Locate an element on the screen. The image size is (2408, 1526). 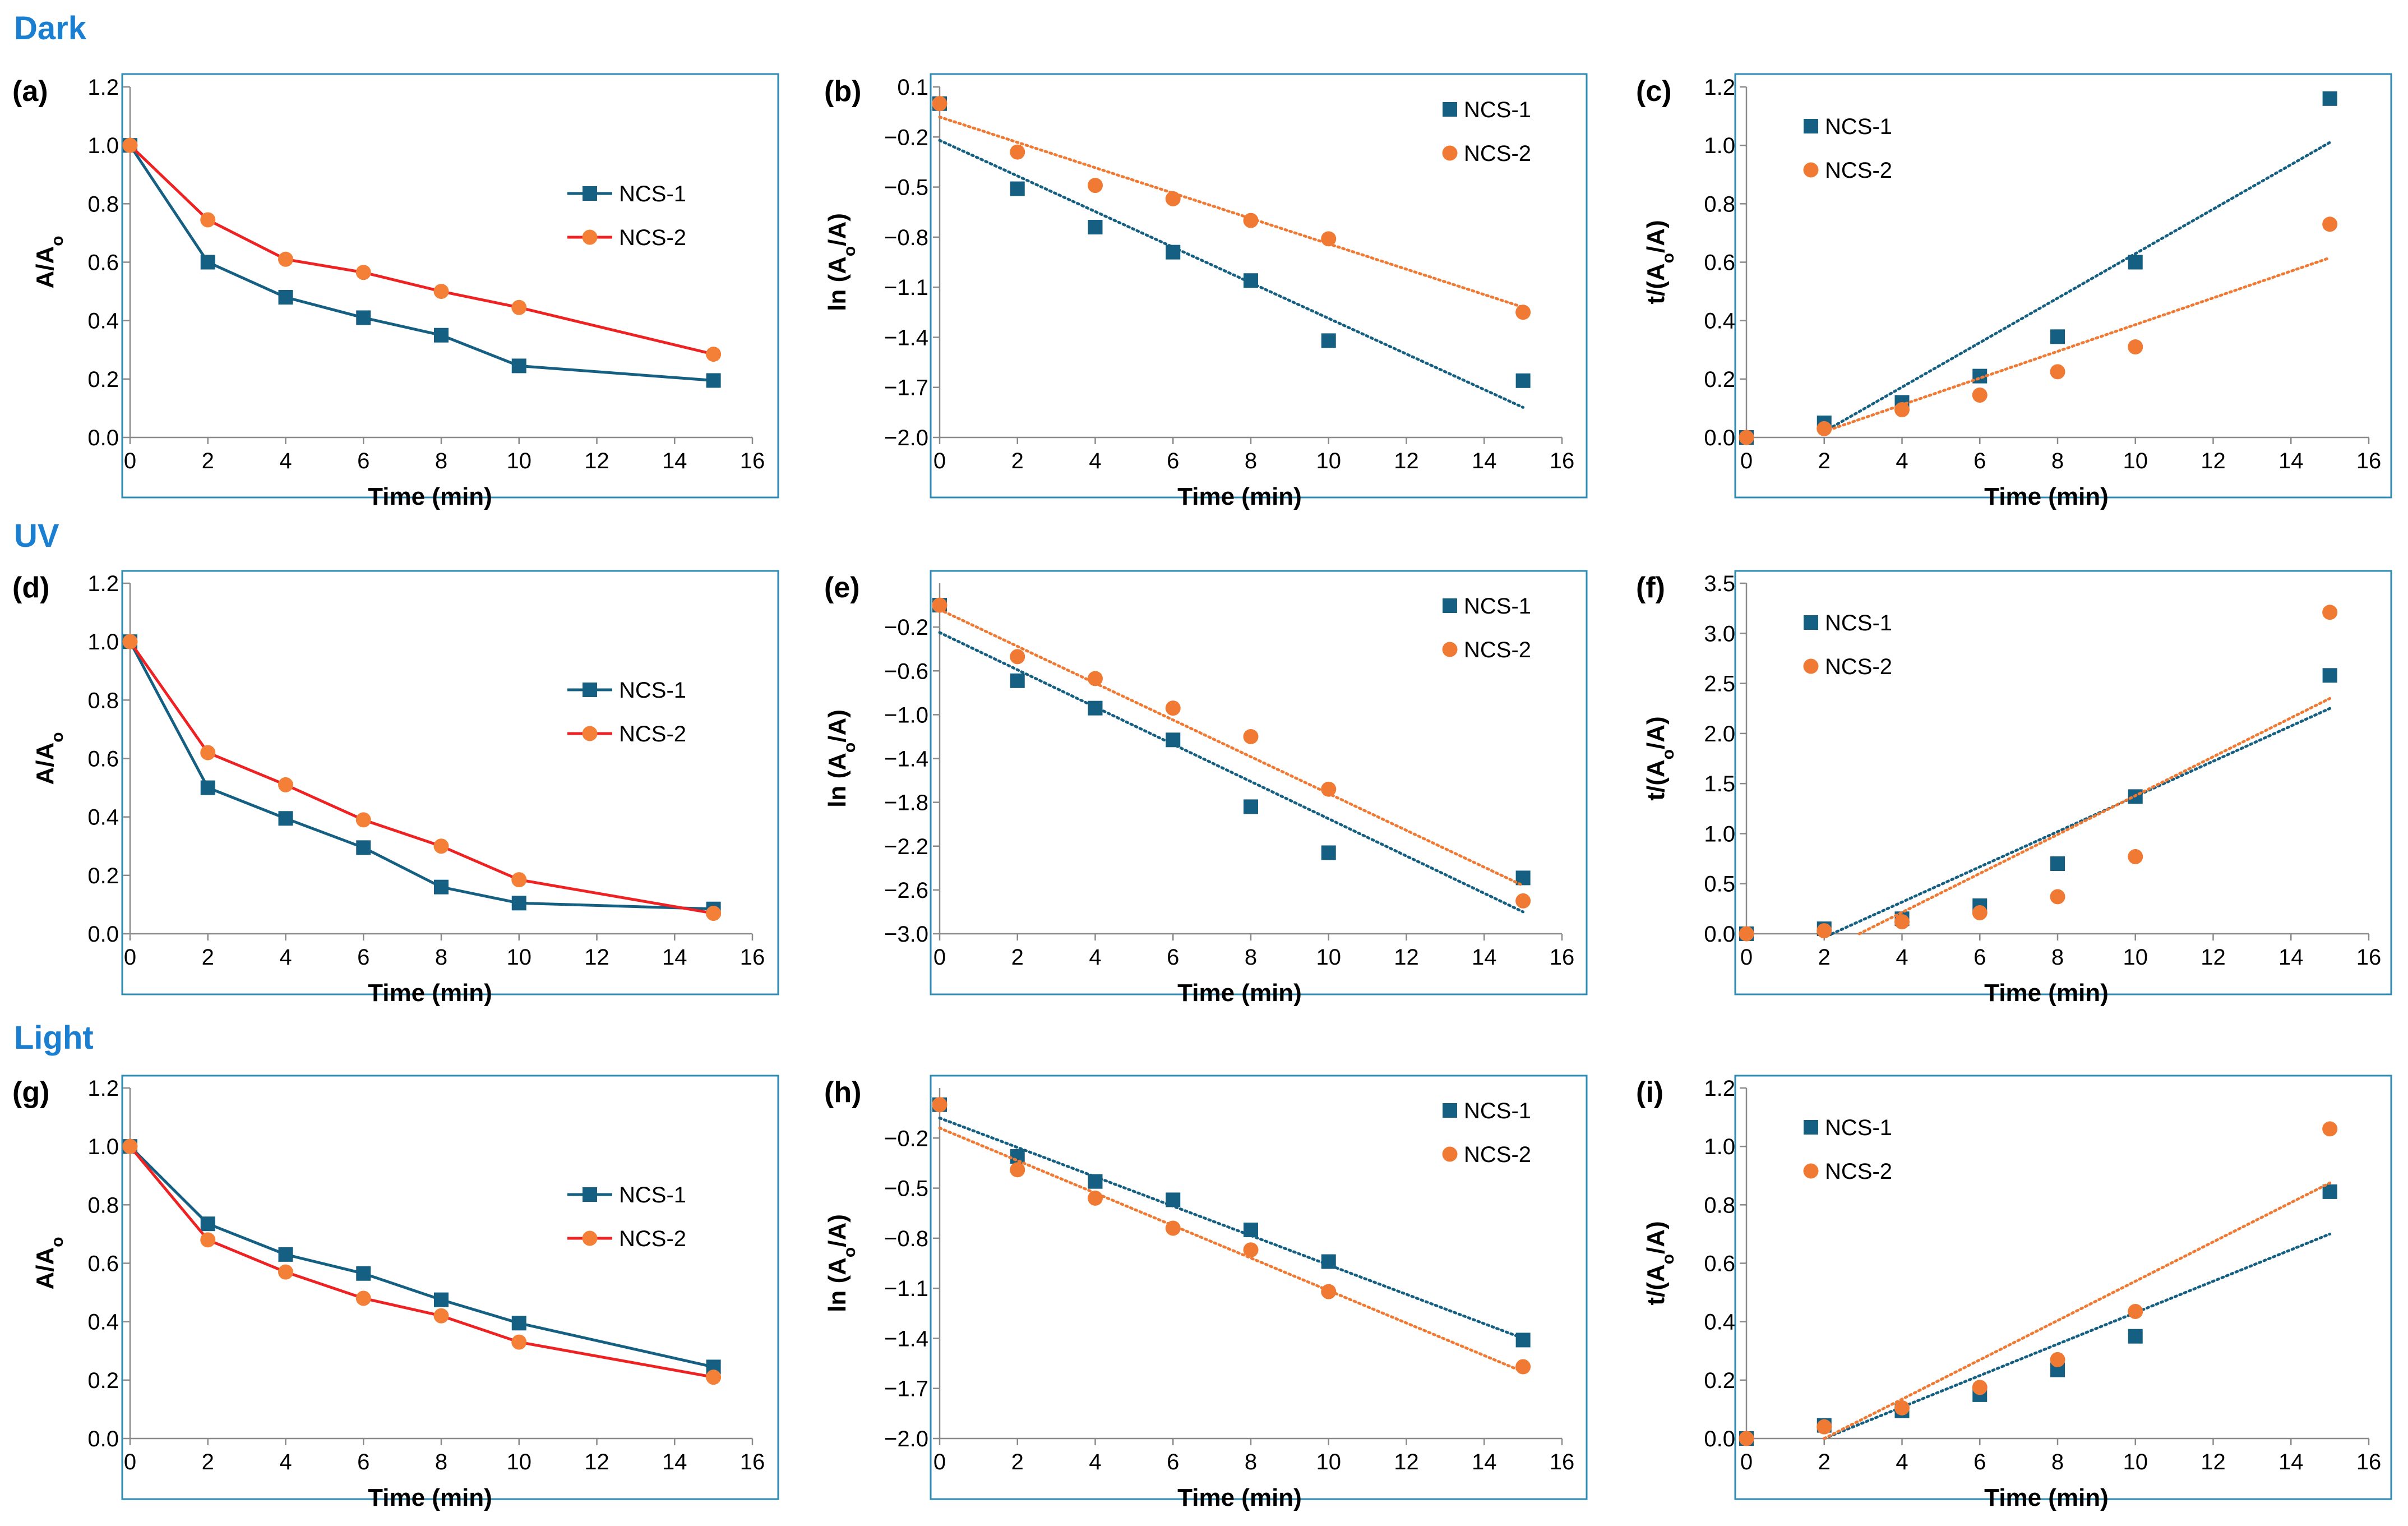
y-tick-label: −2.0 is located at coordinates (906, 438).